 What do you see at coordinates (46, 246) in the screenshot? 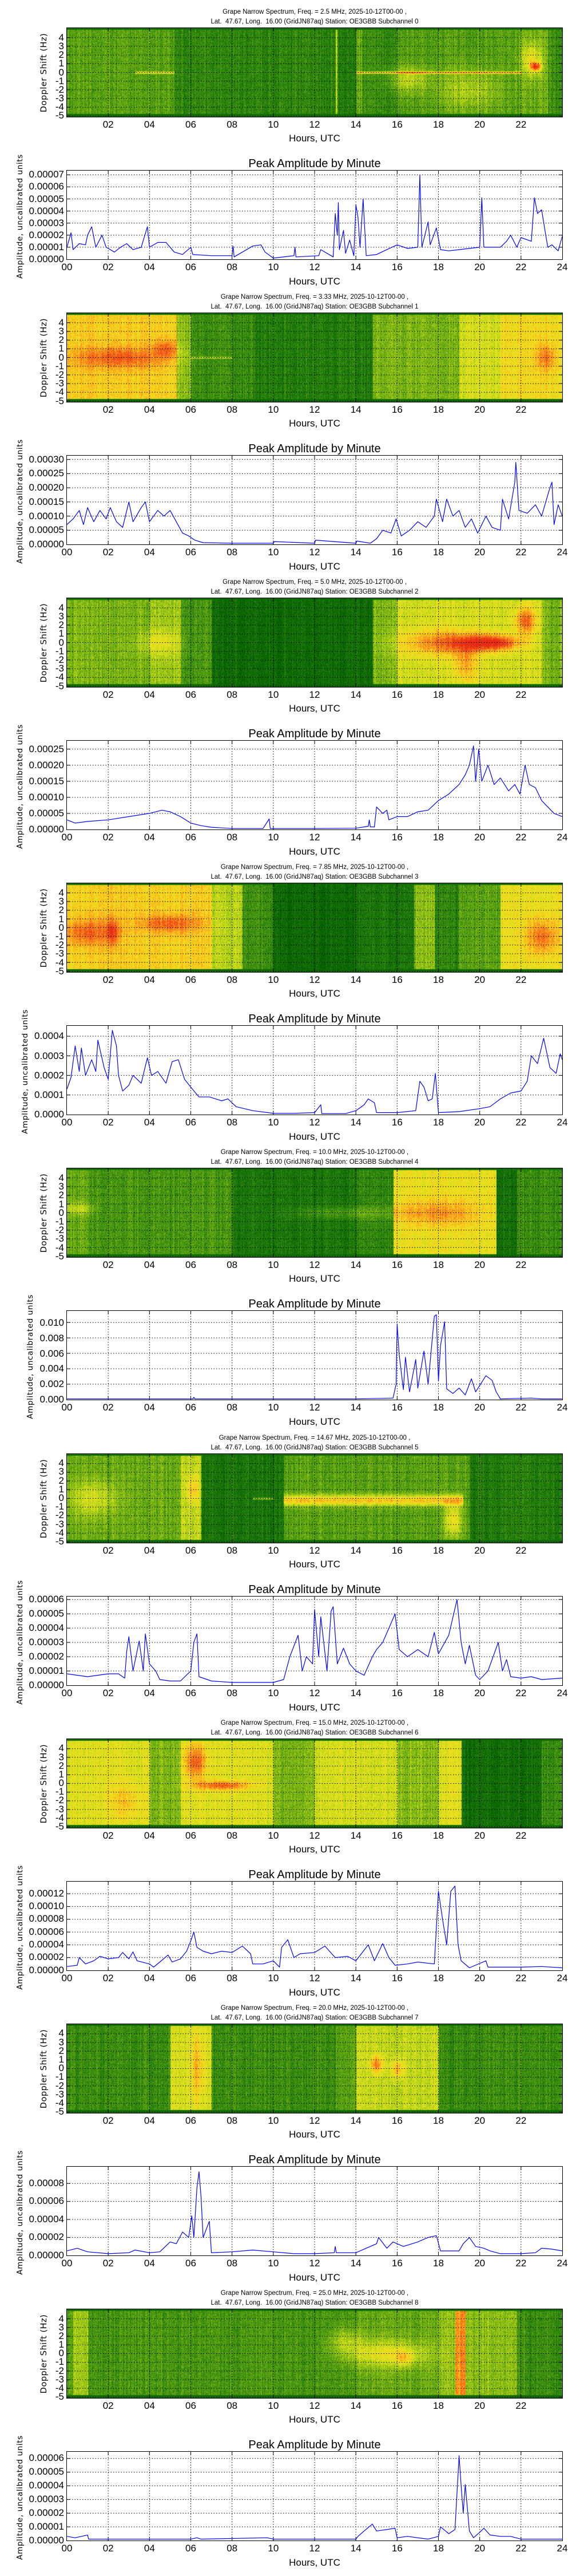
I see `amplitude-y-tick-label: 0.00001` at bounding box center [46, 246].